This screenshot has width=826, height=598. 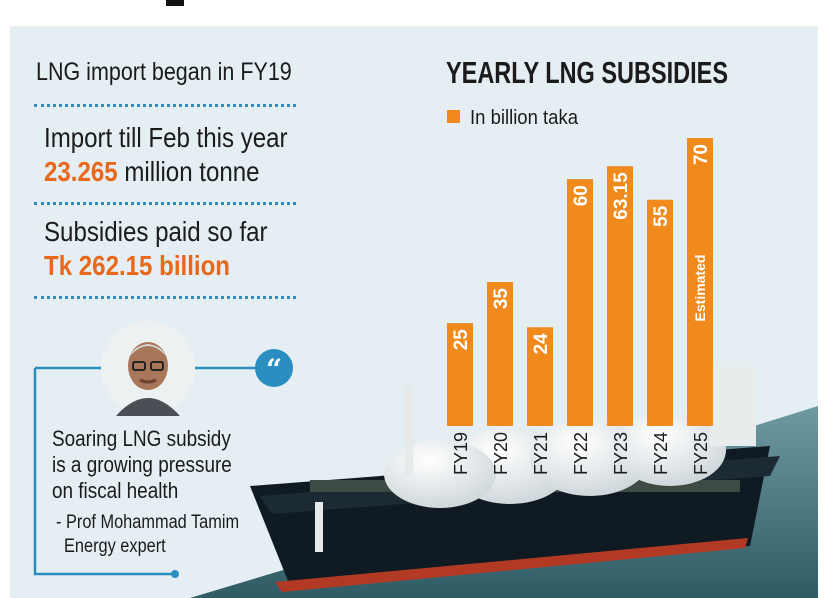 I want to click on quote-line: on fiscal health, so click(x=115, y=490).